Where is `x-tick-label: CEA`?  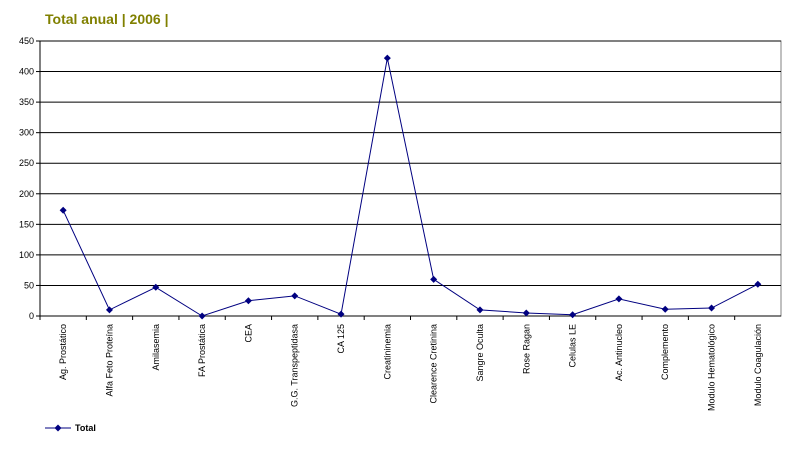 x-tick-label: CEA is located at coordinates (248, 333).